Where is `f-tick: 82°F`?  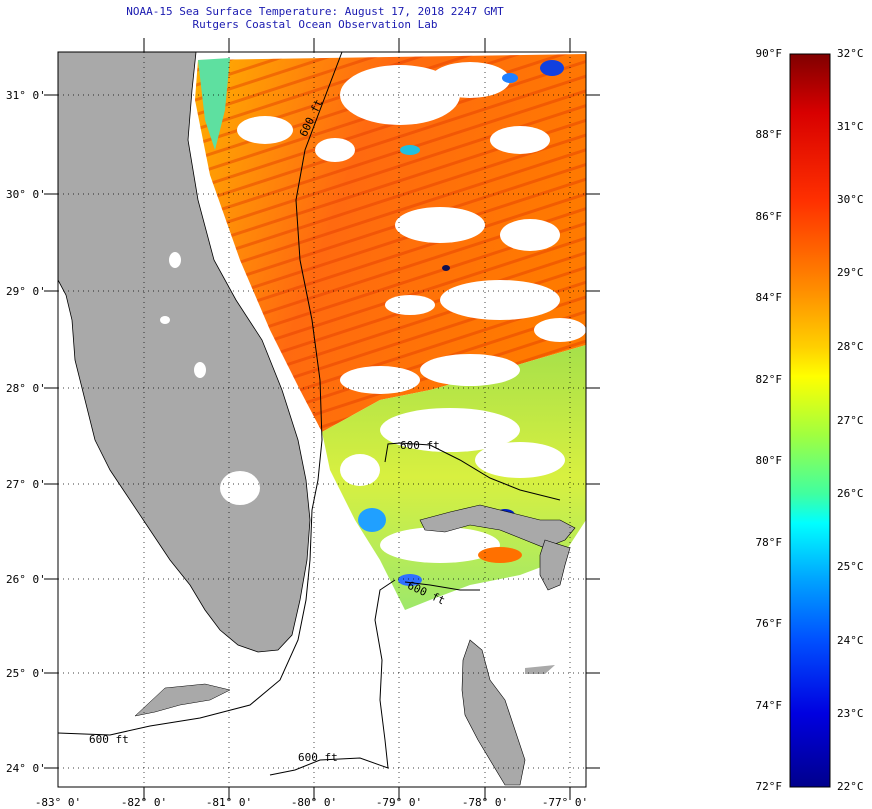 f-tick: 82°F is located at coordinates (769, 379).